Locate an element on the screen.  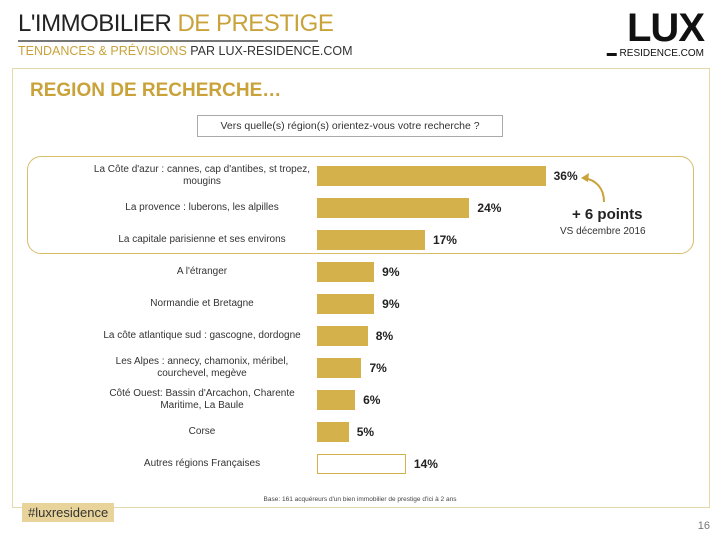
category-label: La provence : luberons, les alpilles is located at coordinates (202, 207).